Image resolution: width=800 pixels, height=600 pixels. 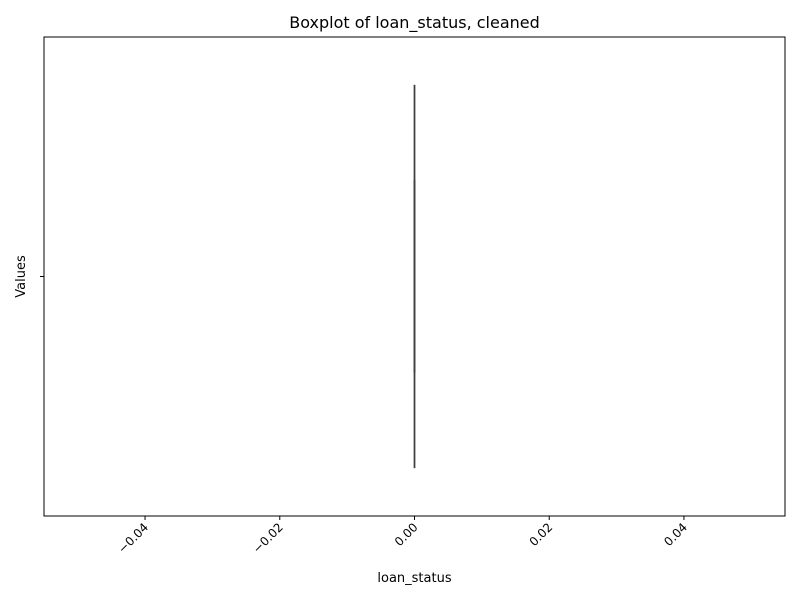 I want to click on x-axis-label: loan_status, so click(x=414, y=578).